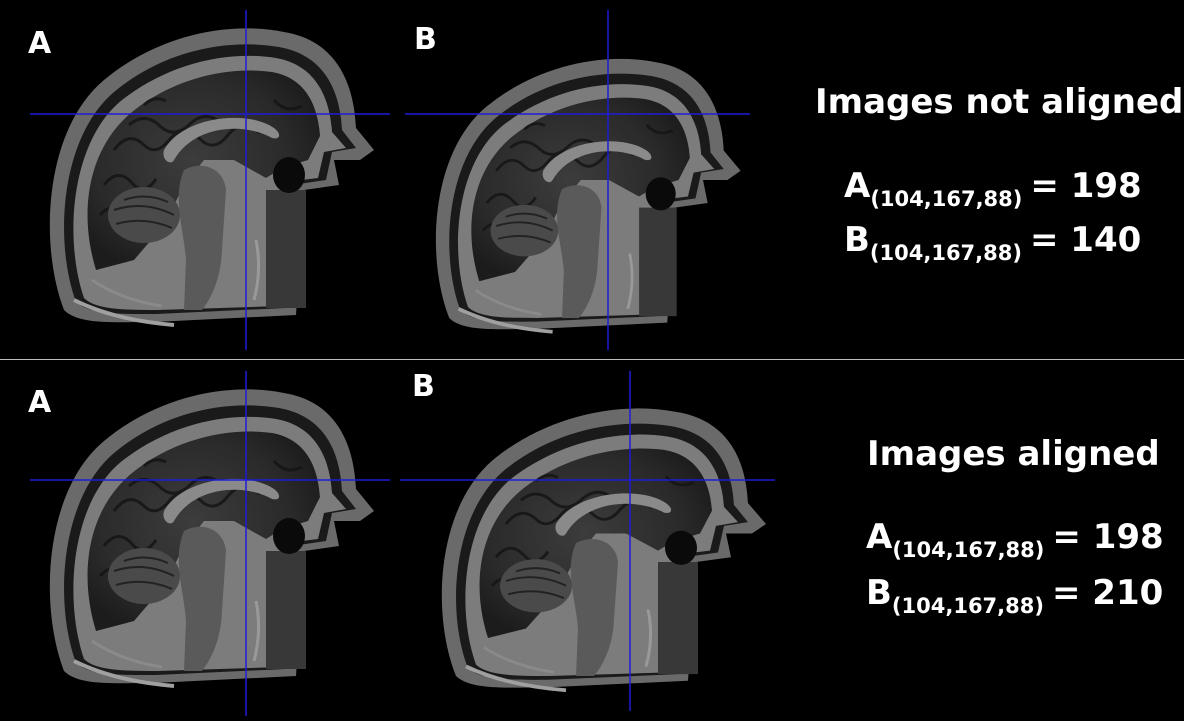 This screenshot has width=1184, height=721. Describe the element at coordinates (1015, 595) in the screenshot. I see `value-b: B(104,167,88) = 210` at that location.